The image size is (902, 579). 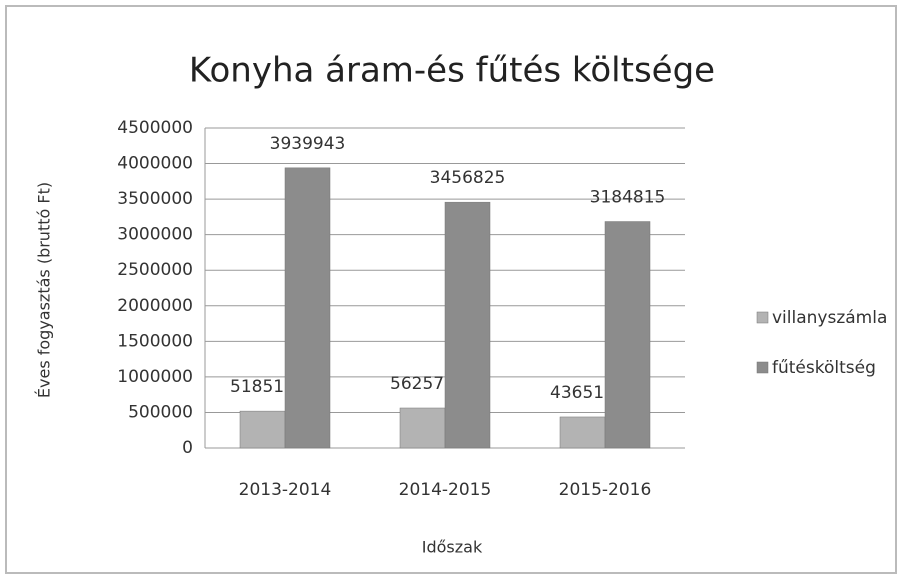 I want to click on legend-label: villanyszámla, so click(x=829, y=318).